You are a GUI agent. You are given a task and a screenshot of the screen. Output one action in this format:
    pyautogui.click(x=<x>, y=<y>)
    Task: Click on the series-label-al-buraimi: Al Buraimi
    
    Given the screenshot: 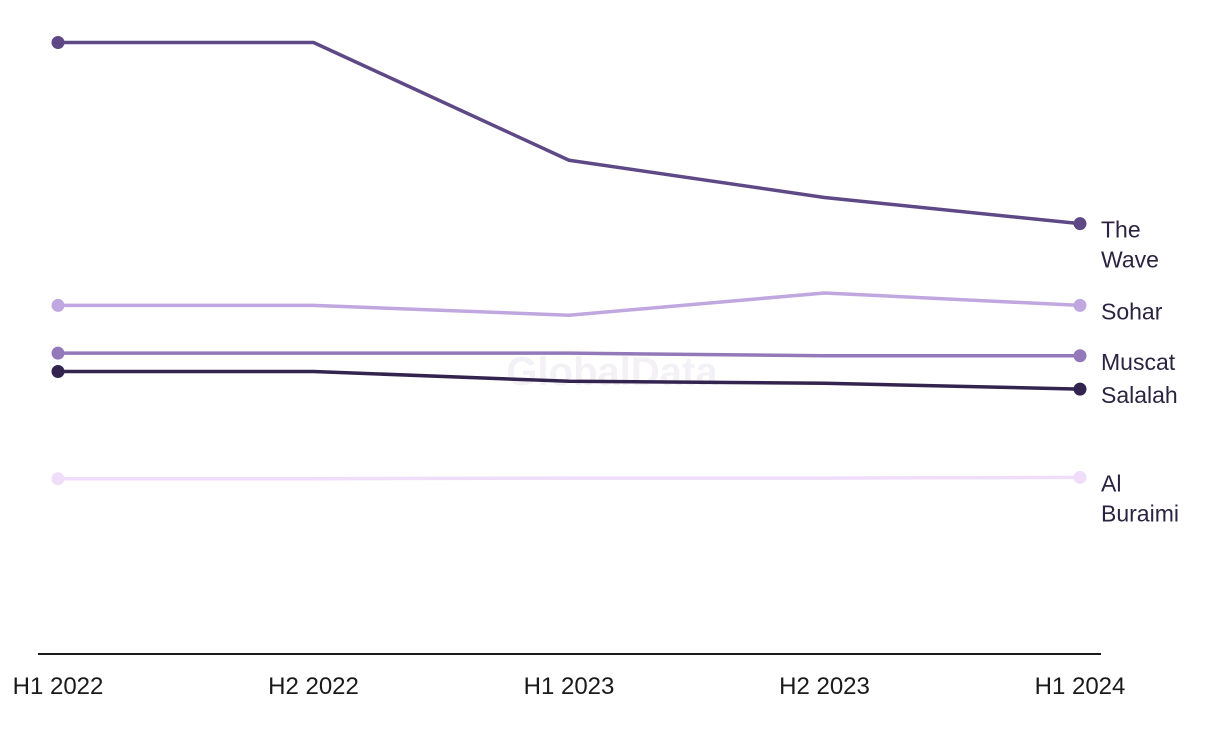 What is the action you would take?
    pyautogui.click(x=1140, y=498)
    